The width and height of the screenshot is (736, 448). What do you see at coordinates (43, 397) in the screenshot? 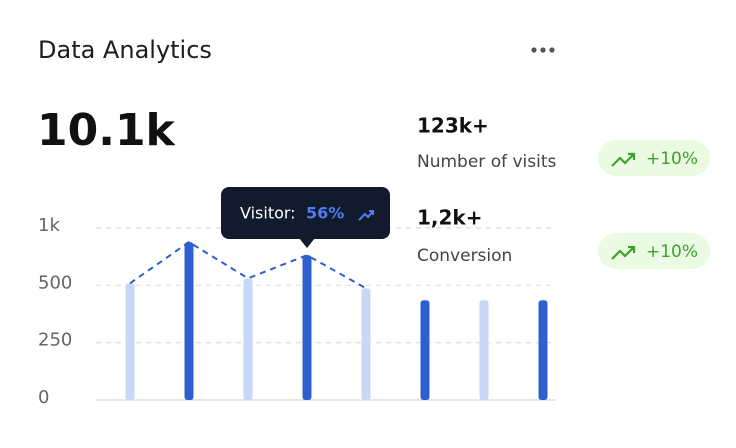
I see `y-tick-label: 0` at bounding box center [43, 397].